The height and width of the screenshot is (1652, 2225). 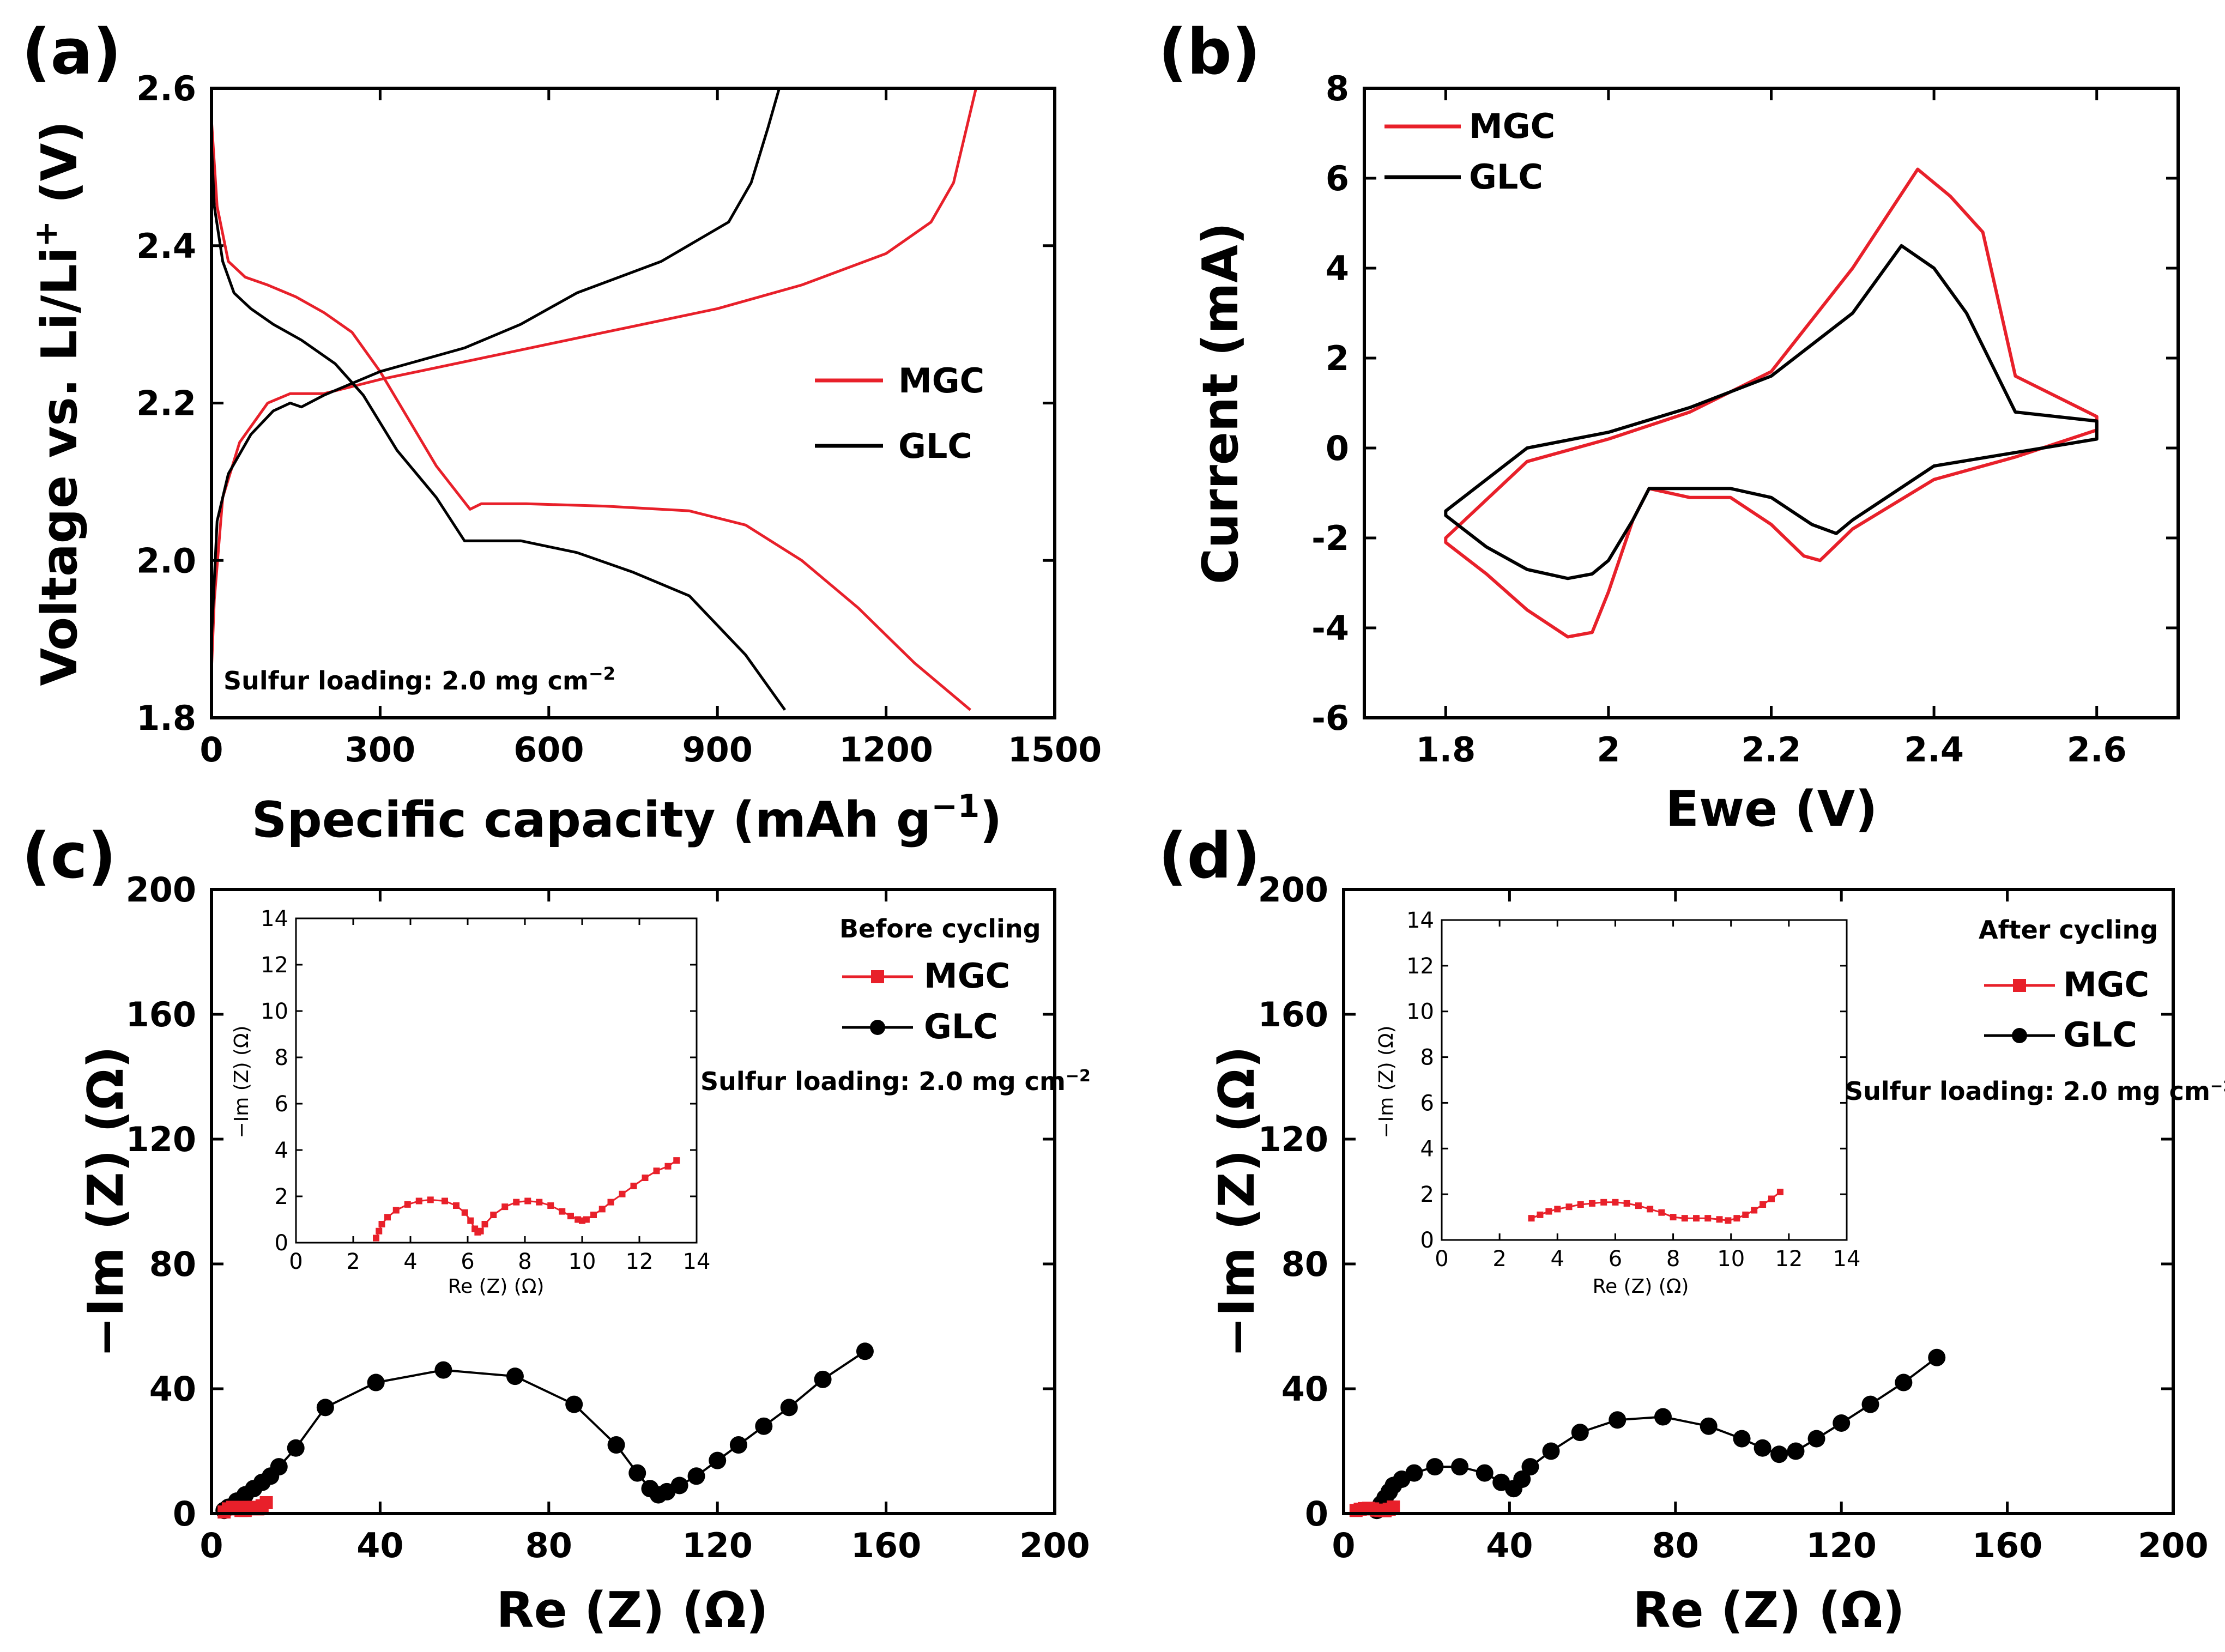 I want to click on panel-c-inset-plot: 0 2 4 6 8 10 12 14 0 2 4 6 8 10 12 14, so click(x=485, y=1090).